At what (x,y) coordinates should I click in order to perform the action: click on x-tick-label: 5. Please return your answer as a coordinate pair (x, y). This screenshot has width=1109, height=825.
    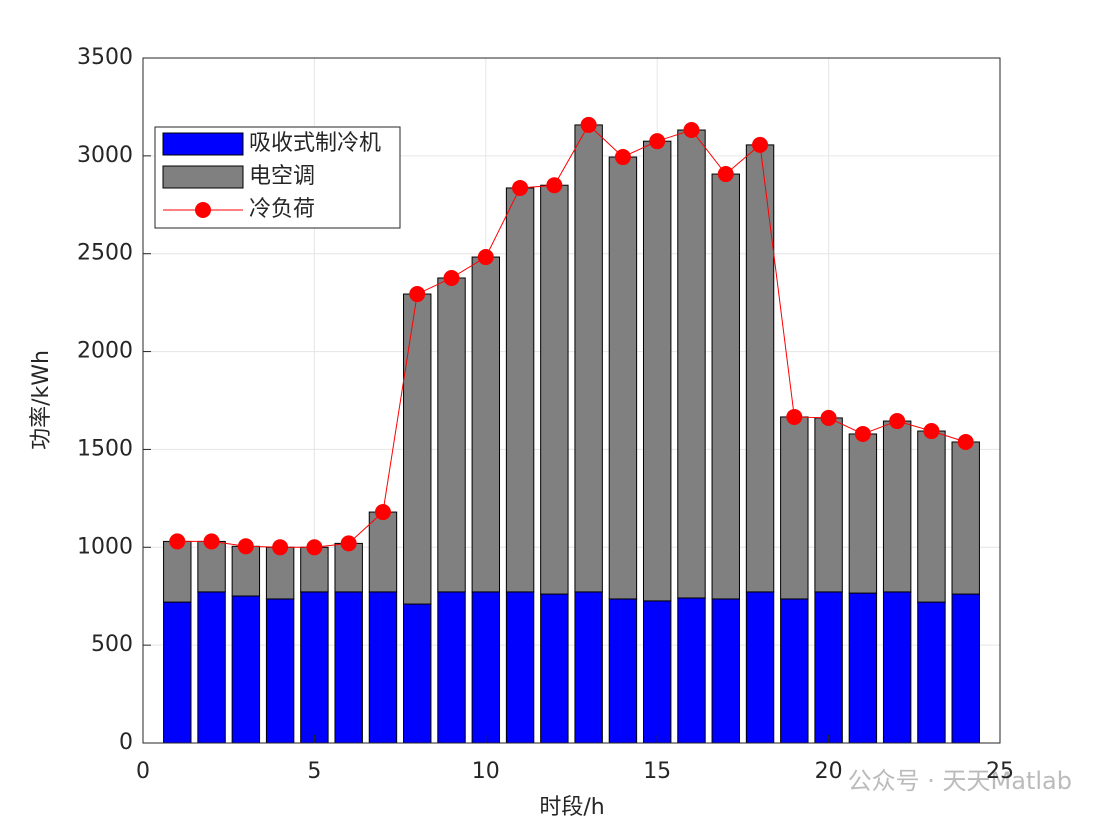
    Looking at the image, I should click on (314, 771).